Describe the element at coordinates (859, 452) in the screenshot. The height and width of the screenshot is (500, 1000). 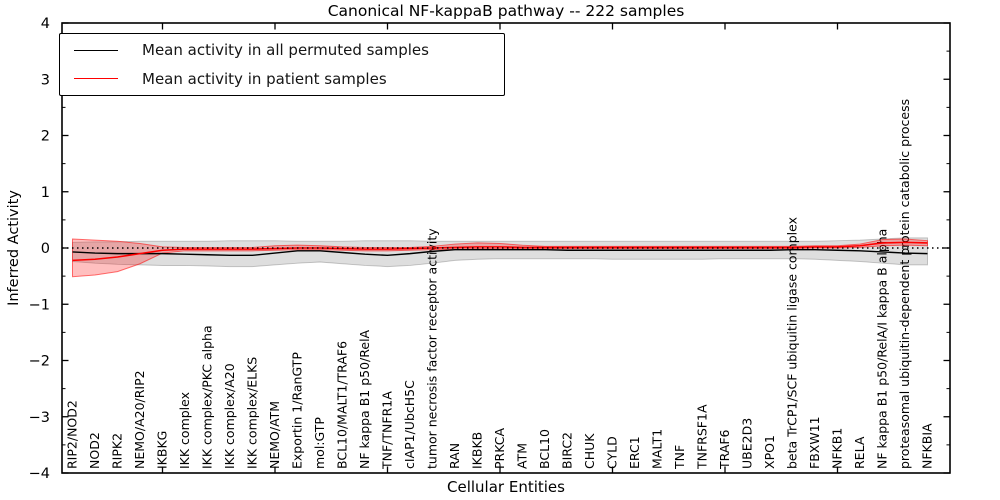
I see `x-tick-label: RELA` at that location.